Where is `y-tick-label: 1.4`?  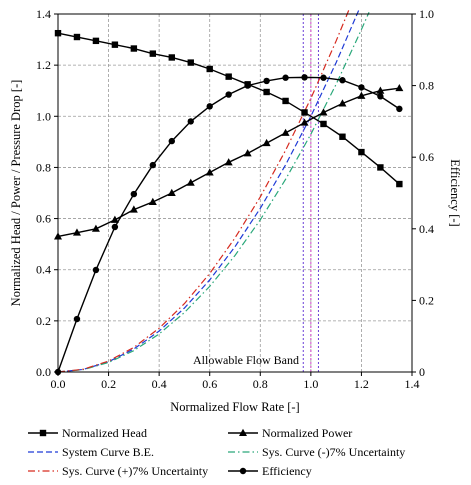 y-tick-label: 1.4 is located at coordinates (43, 14).